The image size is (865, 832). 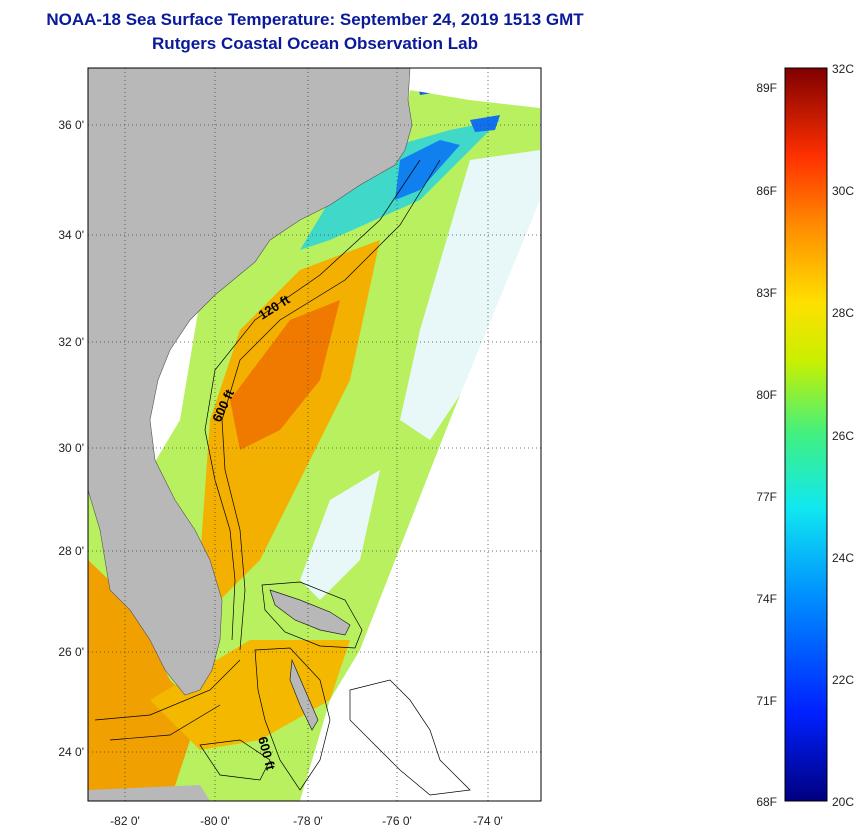 What do you see at coordinates (397, 821) in the screenshot?
I see `lon-label: -76 0'` at bounding box center [397, 821].